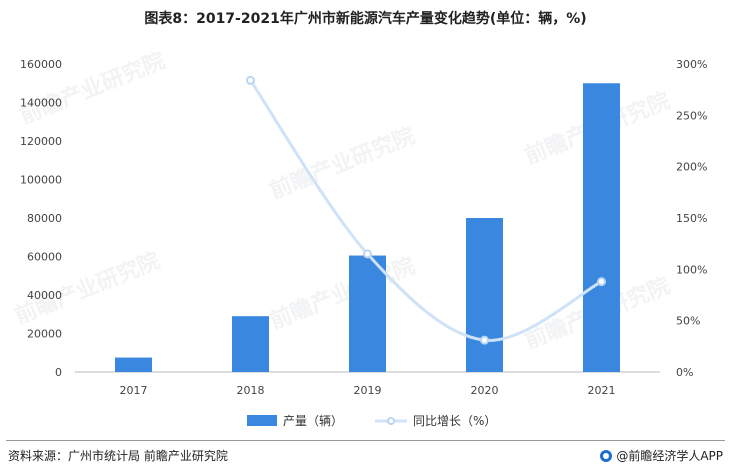 Image resolution: width=731 pixels, height=475 pixels. What do you see at coordinates (601, 227) in the screenshot?
I see `bar-2021` at bounding box center [601, 227].